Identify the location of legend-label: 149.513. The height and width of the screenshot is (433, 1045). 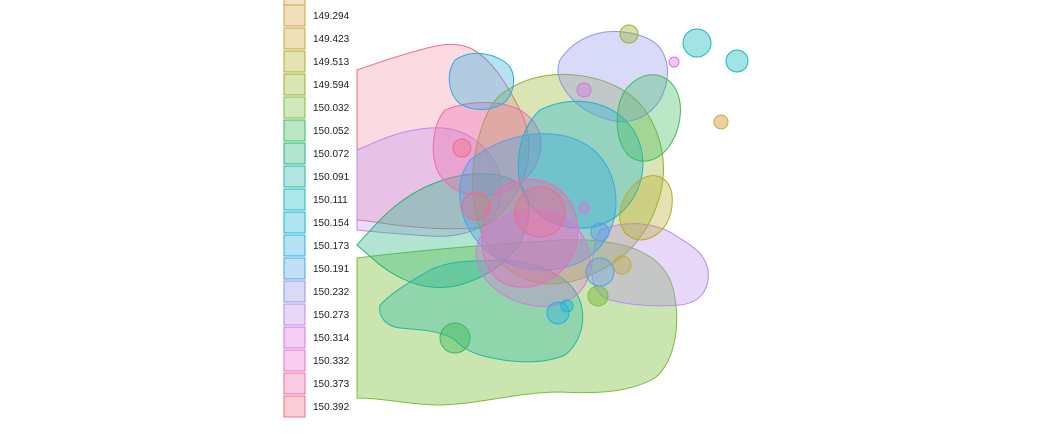
(331, 62).